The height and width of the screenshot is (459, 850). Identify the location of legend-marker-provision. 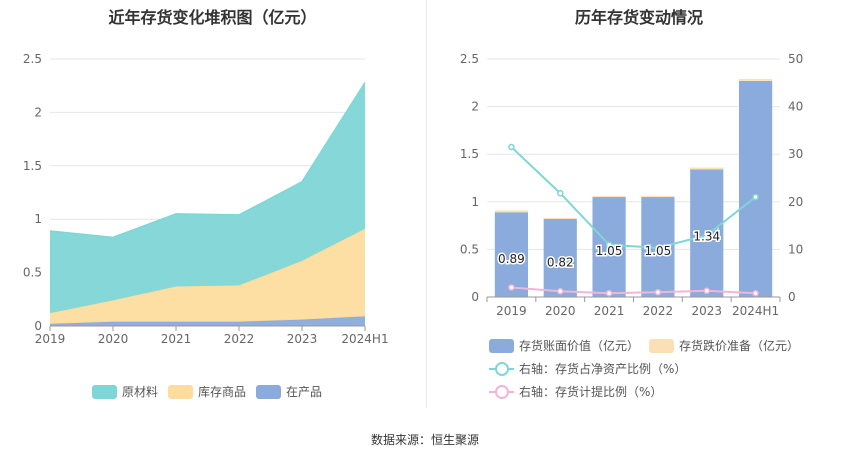
(501, 391).